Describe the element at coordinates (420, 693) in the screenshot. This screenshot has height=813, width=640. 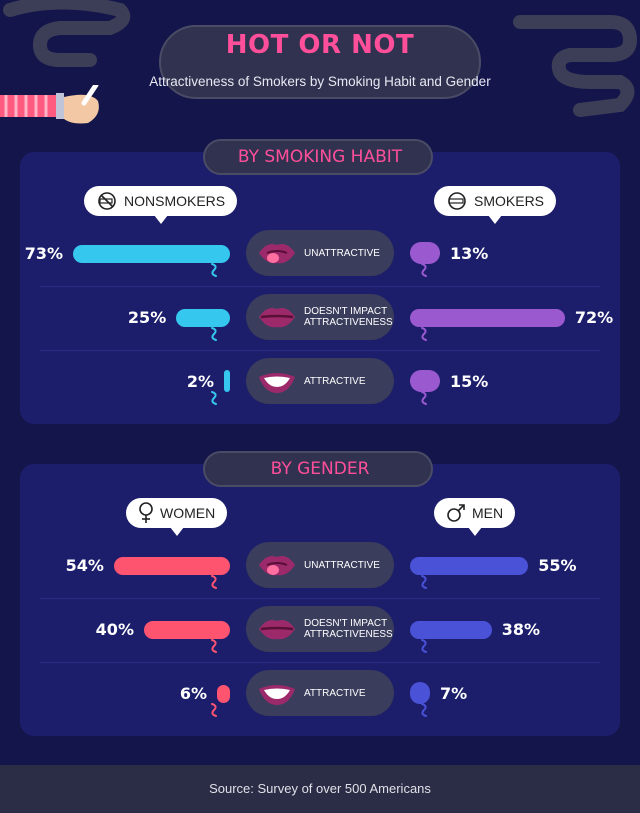
I see `bar-men-attractive` at that location.